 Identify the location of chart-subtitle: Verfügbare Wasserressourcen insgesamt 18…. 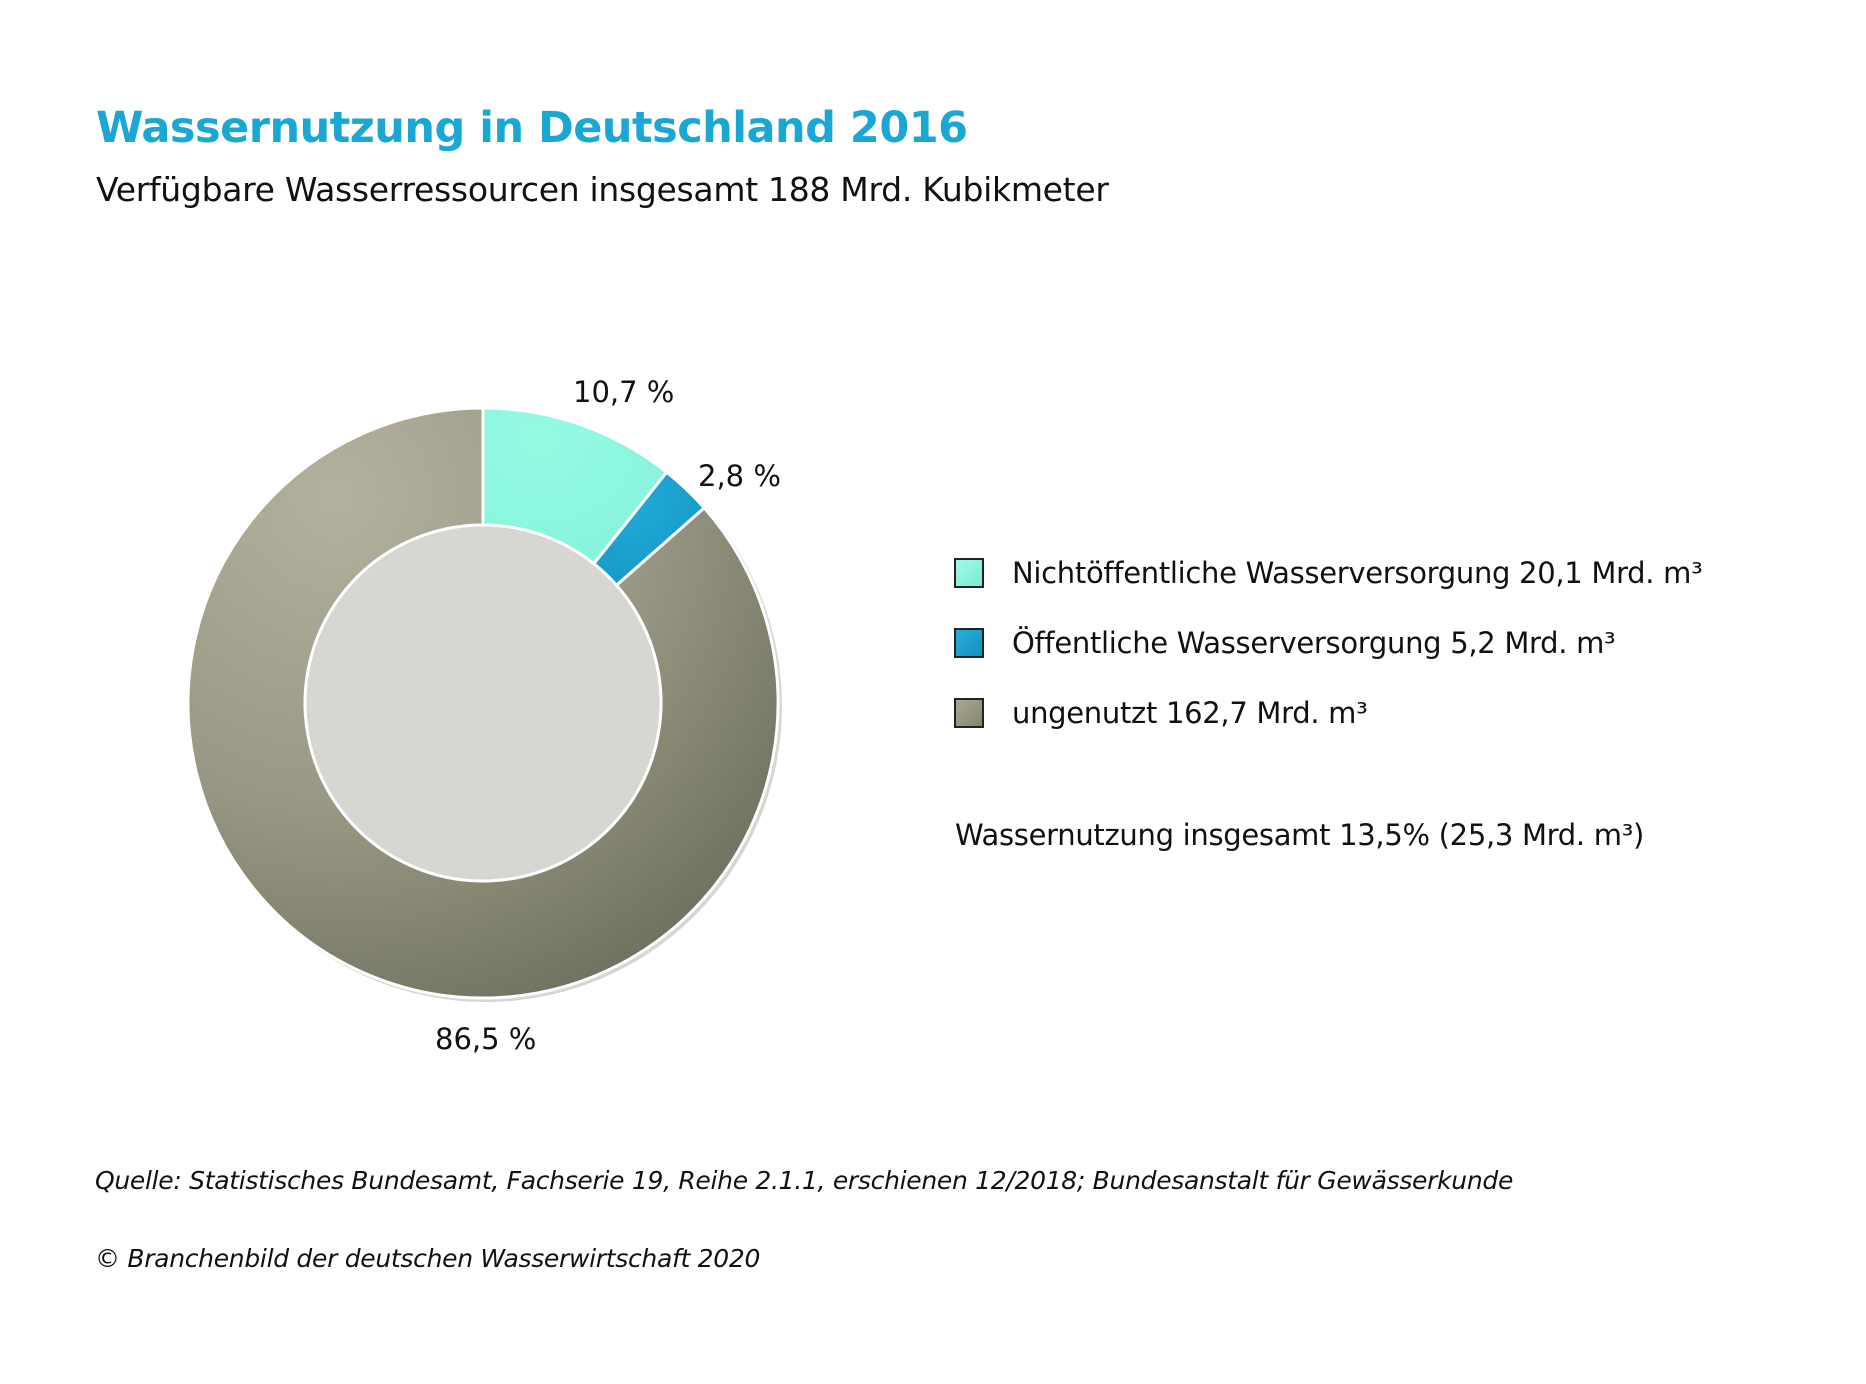
(602, 189).